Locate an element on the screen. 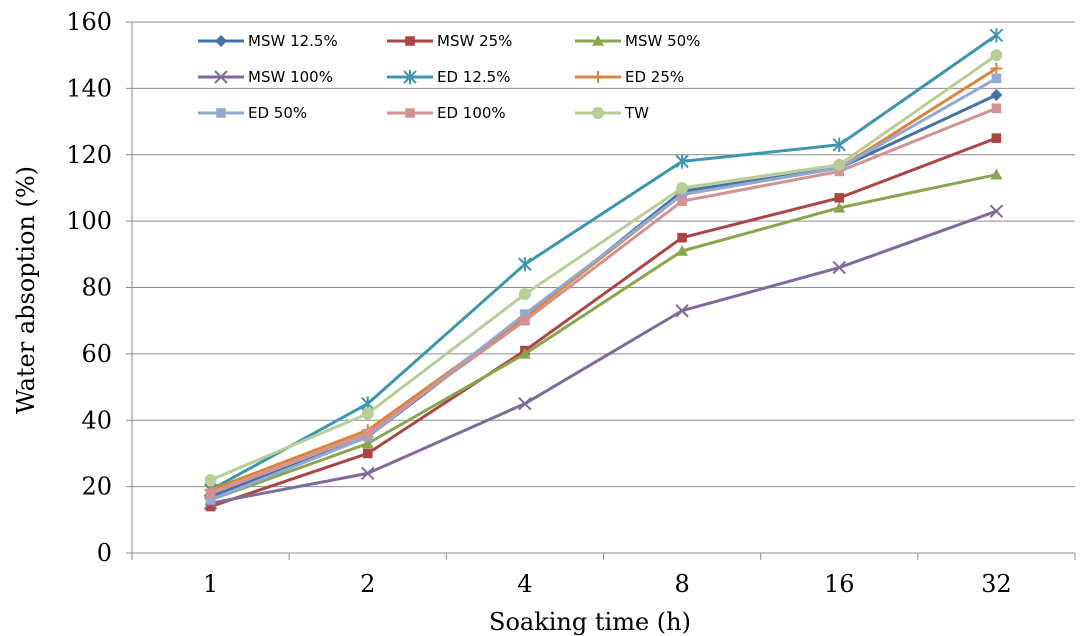 This screenshot has width=1080, height=636. legend-label: ED 100% is located at coordinates (471, 113).